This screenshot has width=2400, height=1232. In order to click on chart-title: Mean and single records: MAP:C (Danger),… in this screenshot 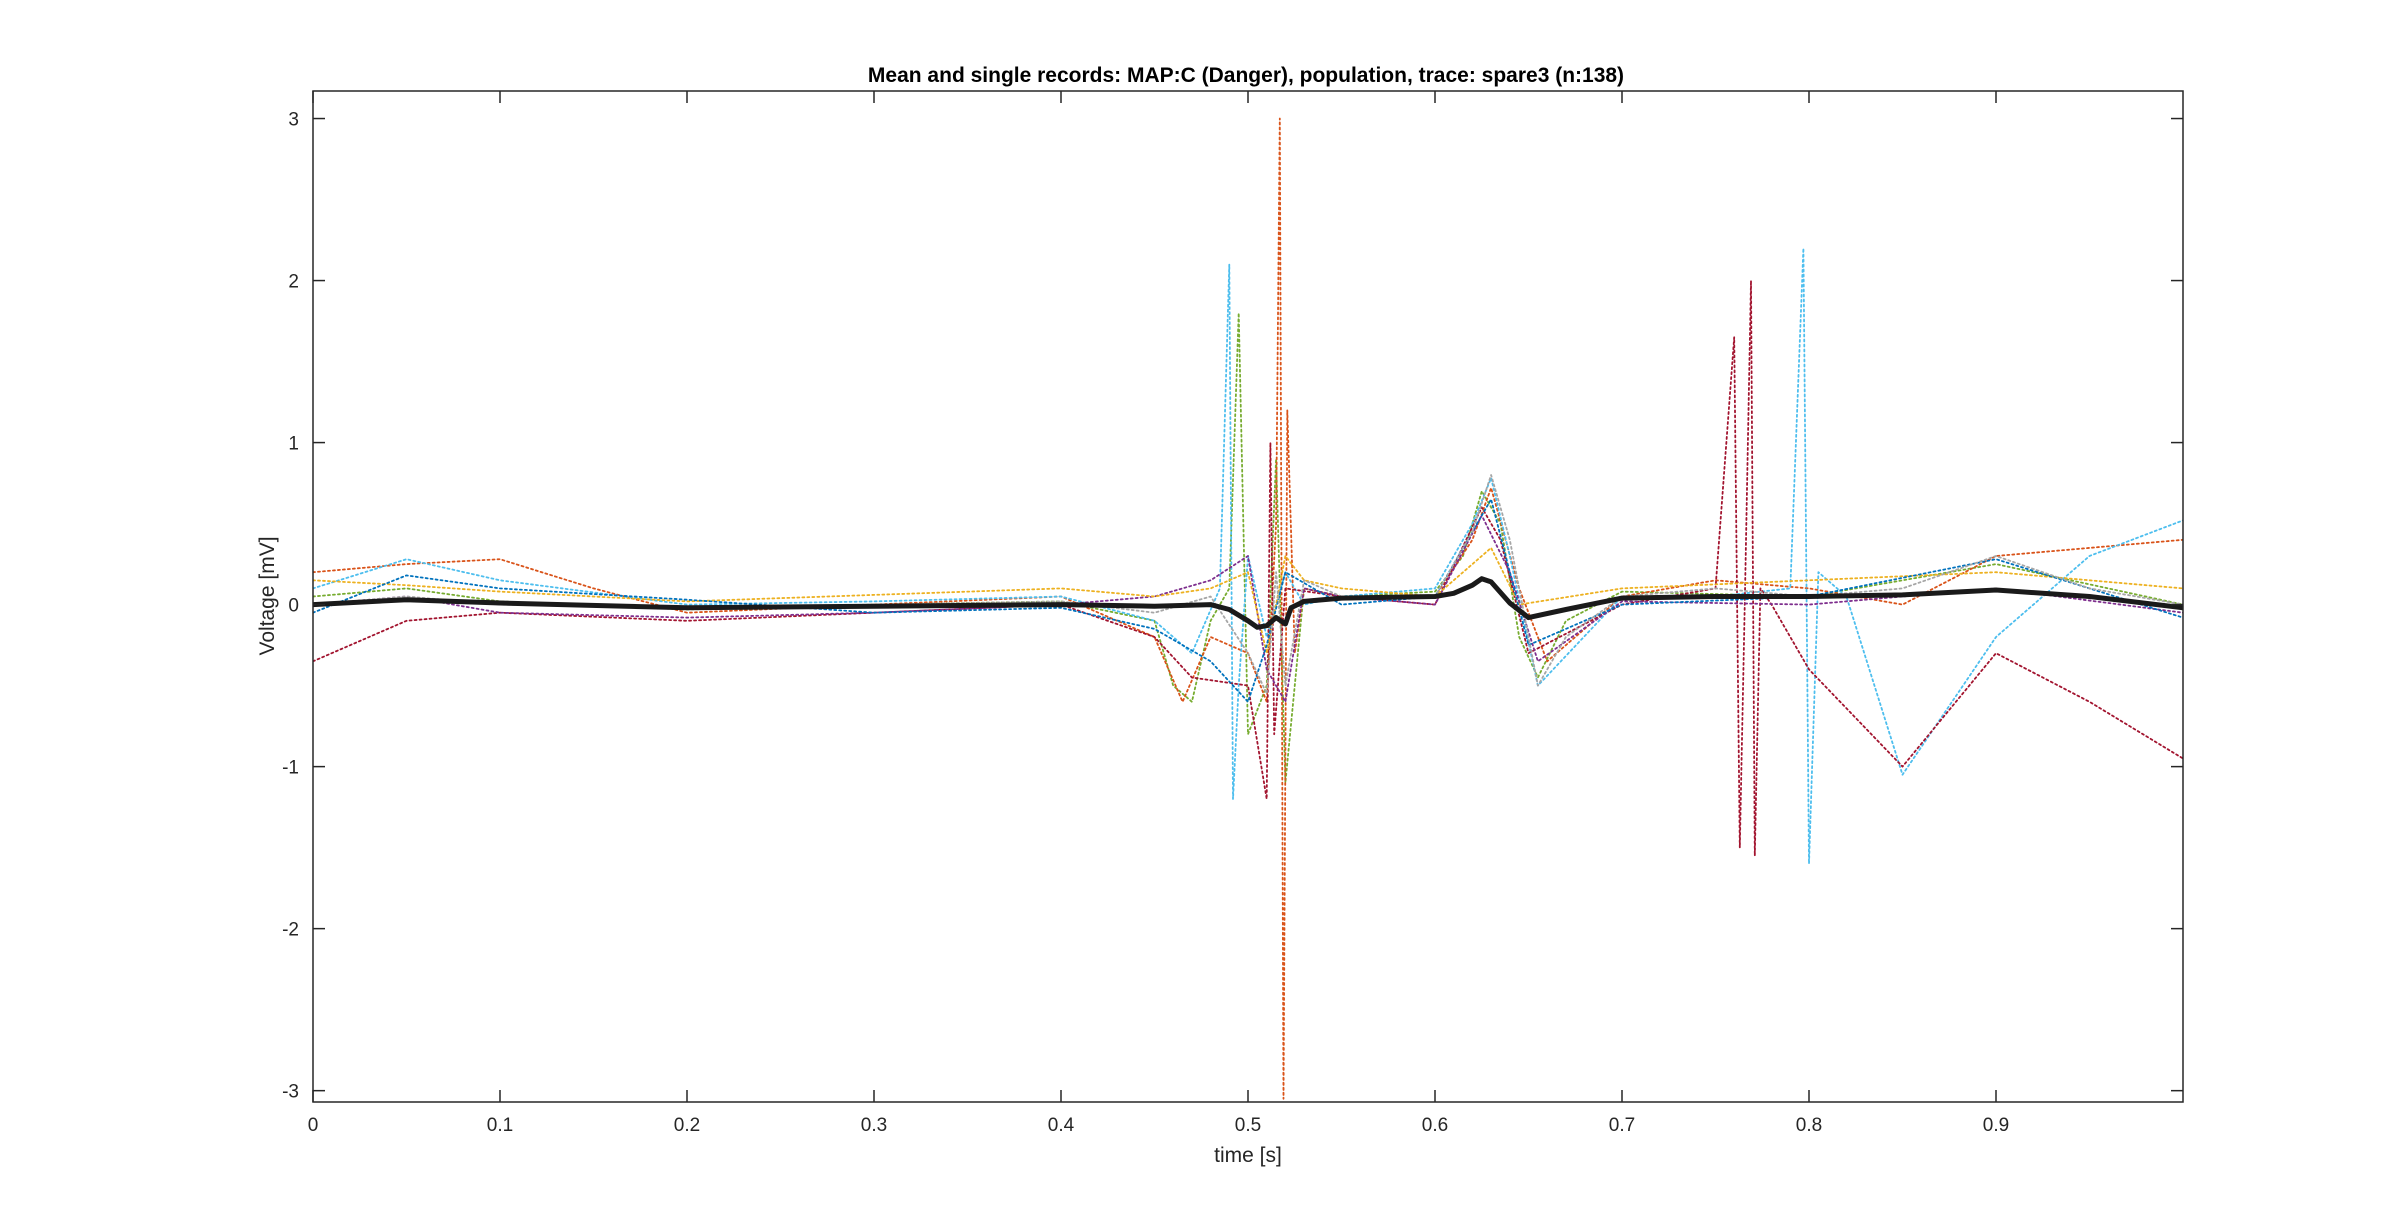, I will do `click(1246, 75)`.